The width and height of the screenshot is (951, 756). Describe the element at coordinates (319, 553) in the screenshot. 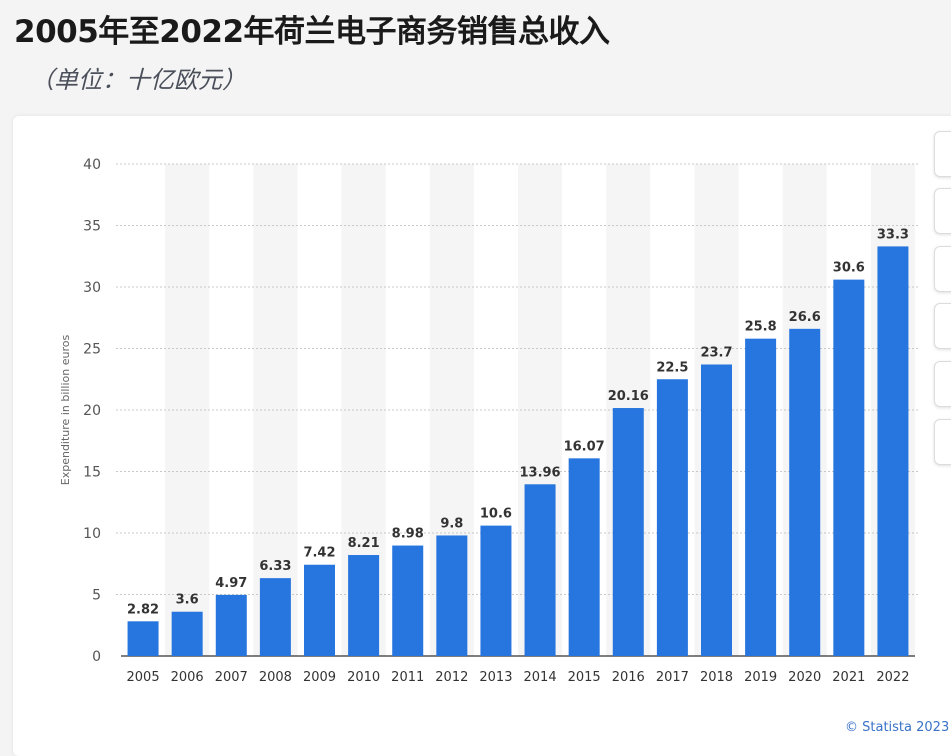

I see `data-label: 7.42` at that location.